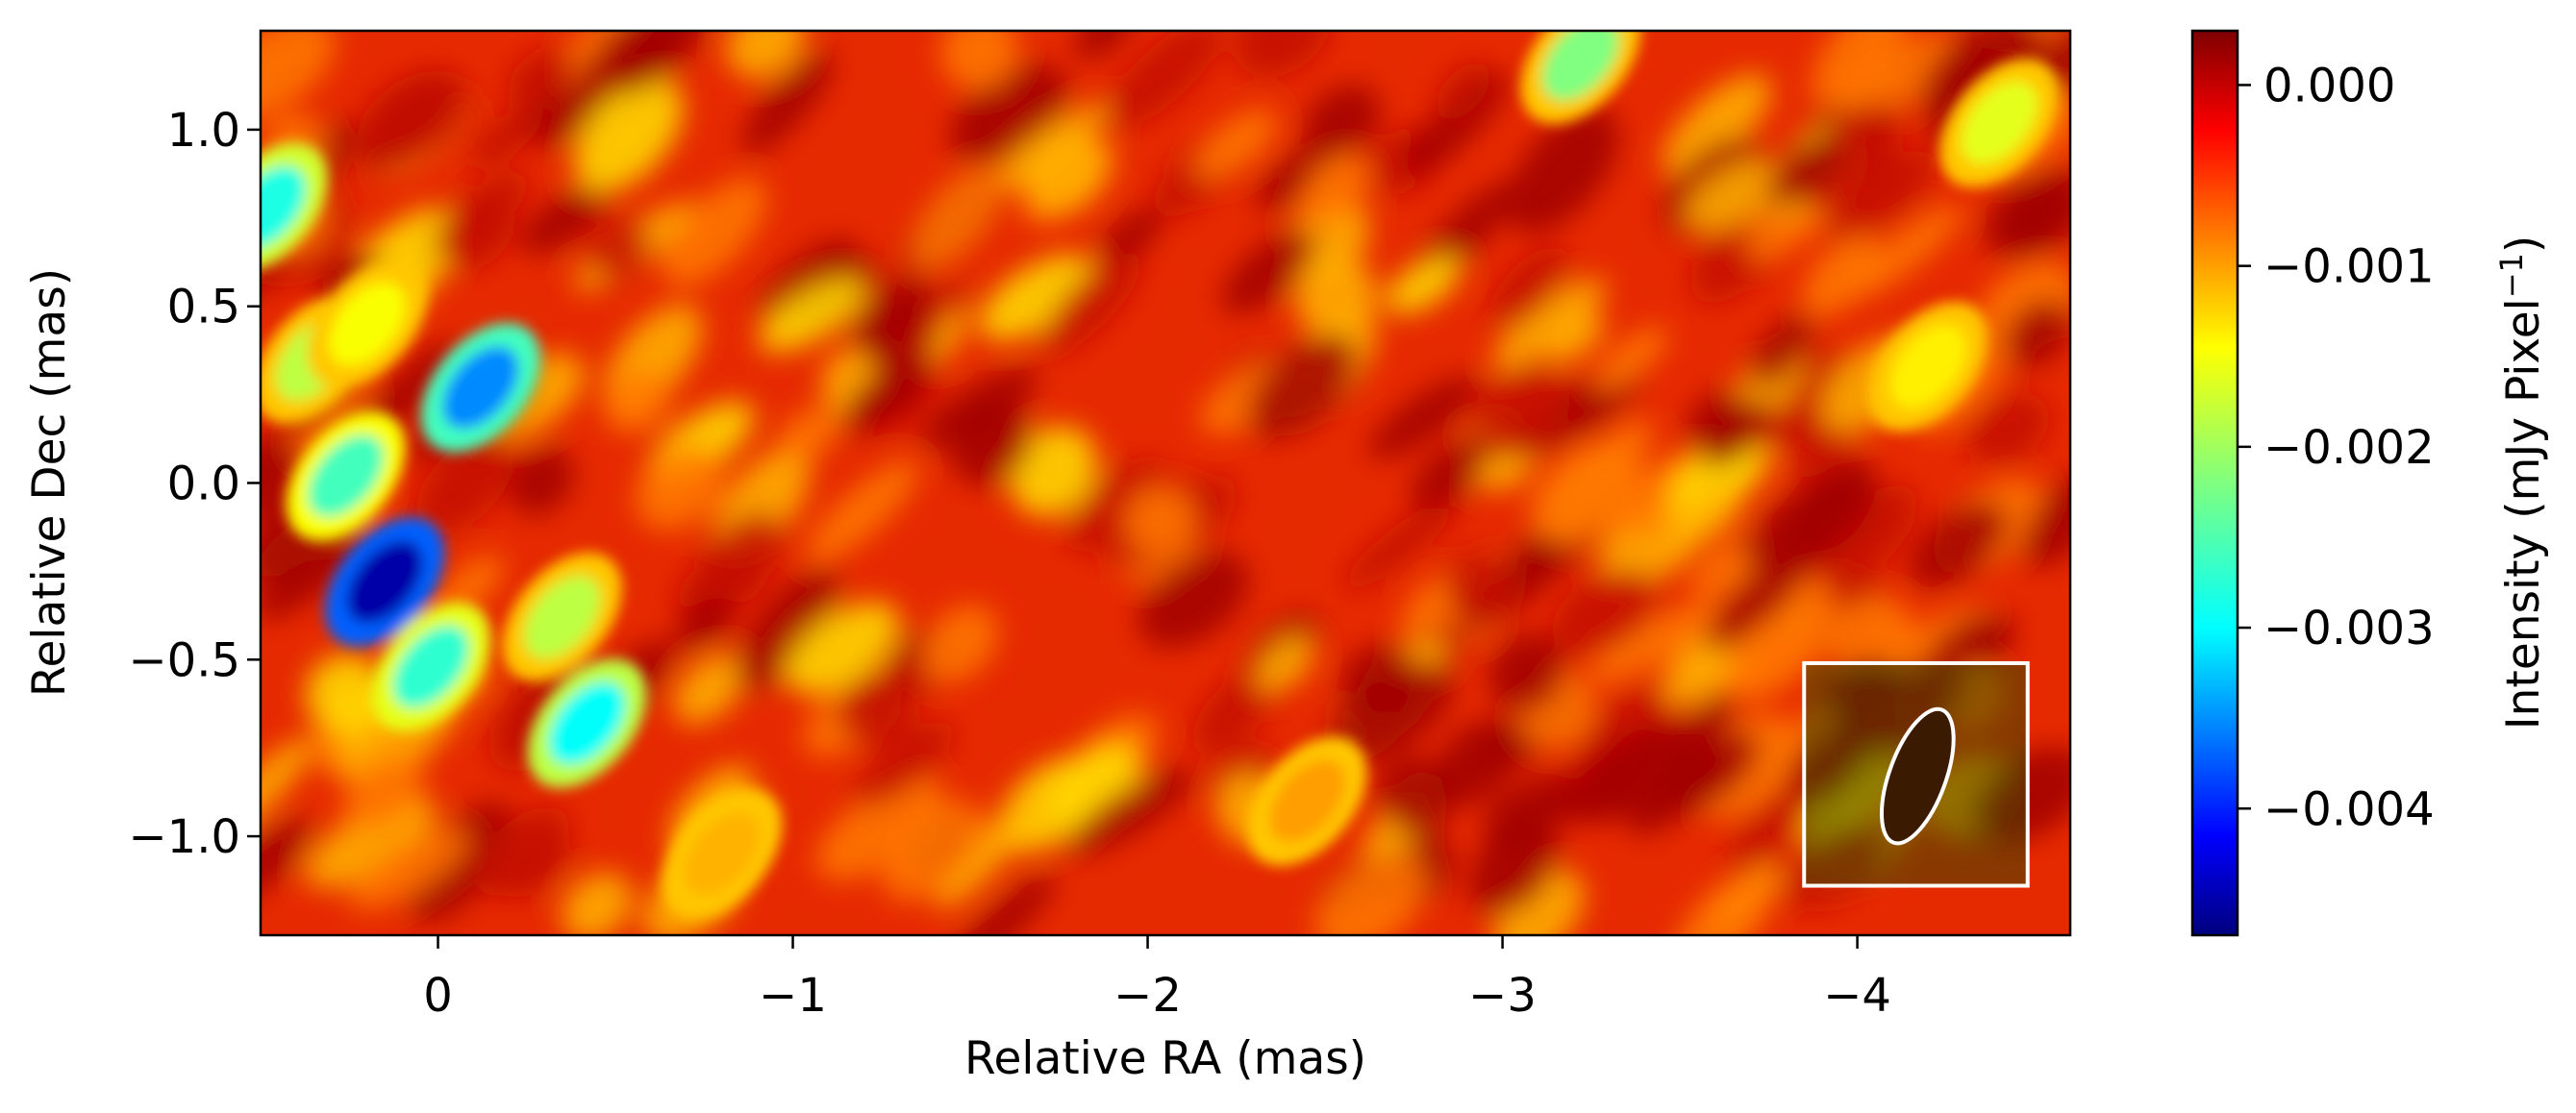  What do you see at coordinates (2349, 628) in the screenshot?
I see `colorbar-tick-label: −0.003` at bounding box center [2349, 628].